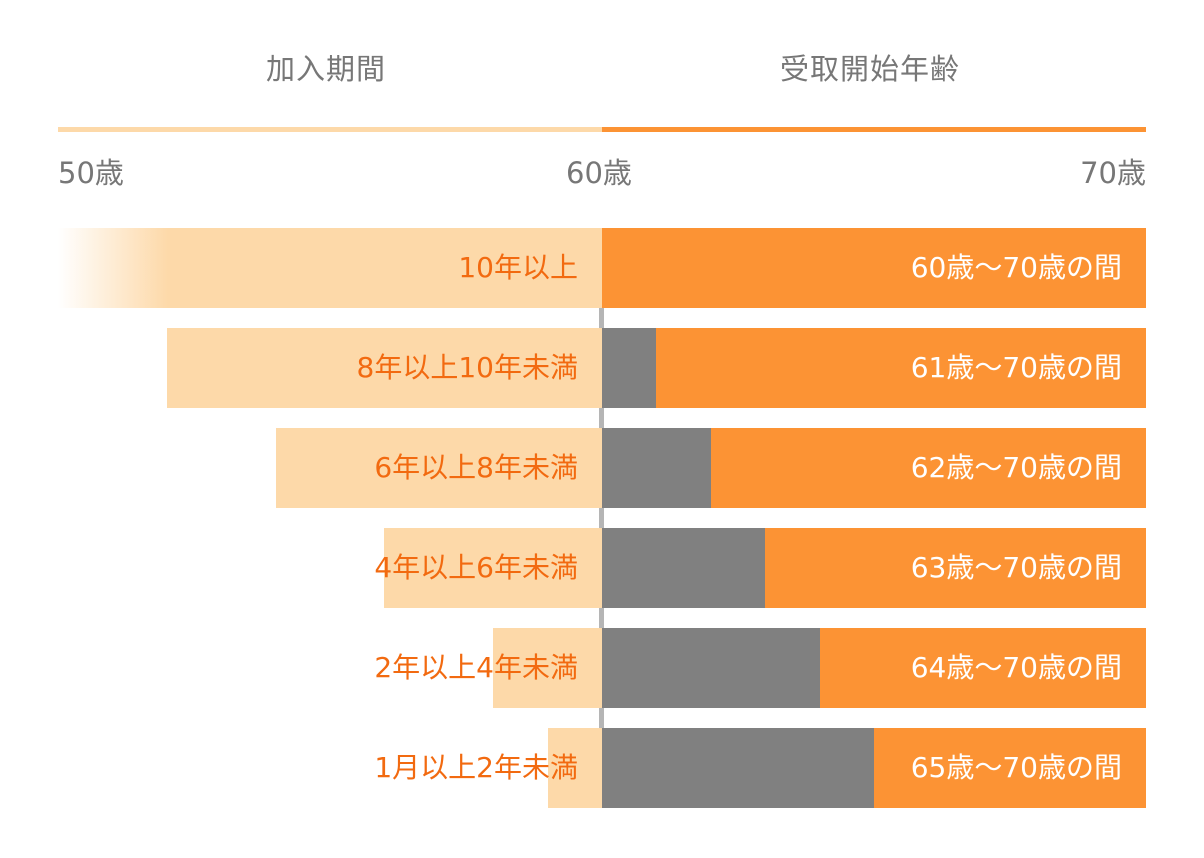 Image resolution: width=1204 pixels, height=858 pixels. What do you see at coordinates (1016, 367) in the screenshot?
I see `start-age-label: 61歳〜70歳の間` at bounding box center [1016, 367].